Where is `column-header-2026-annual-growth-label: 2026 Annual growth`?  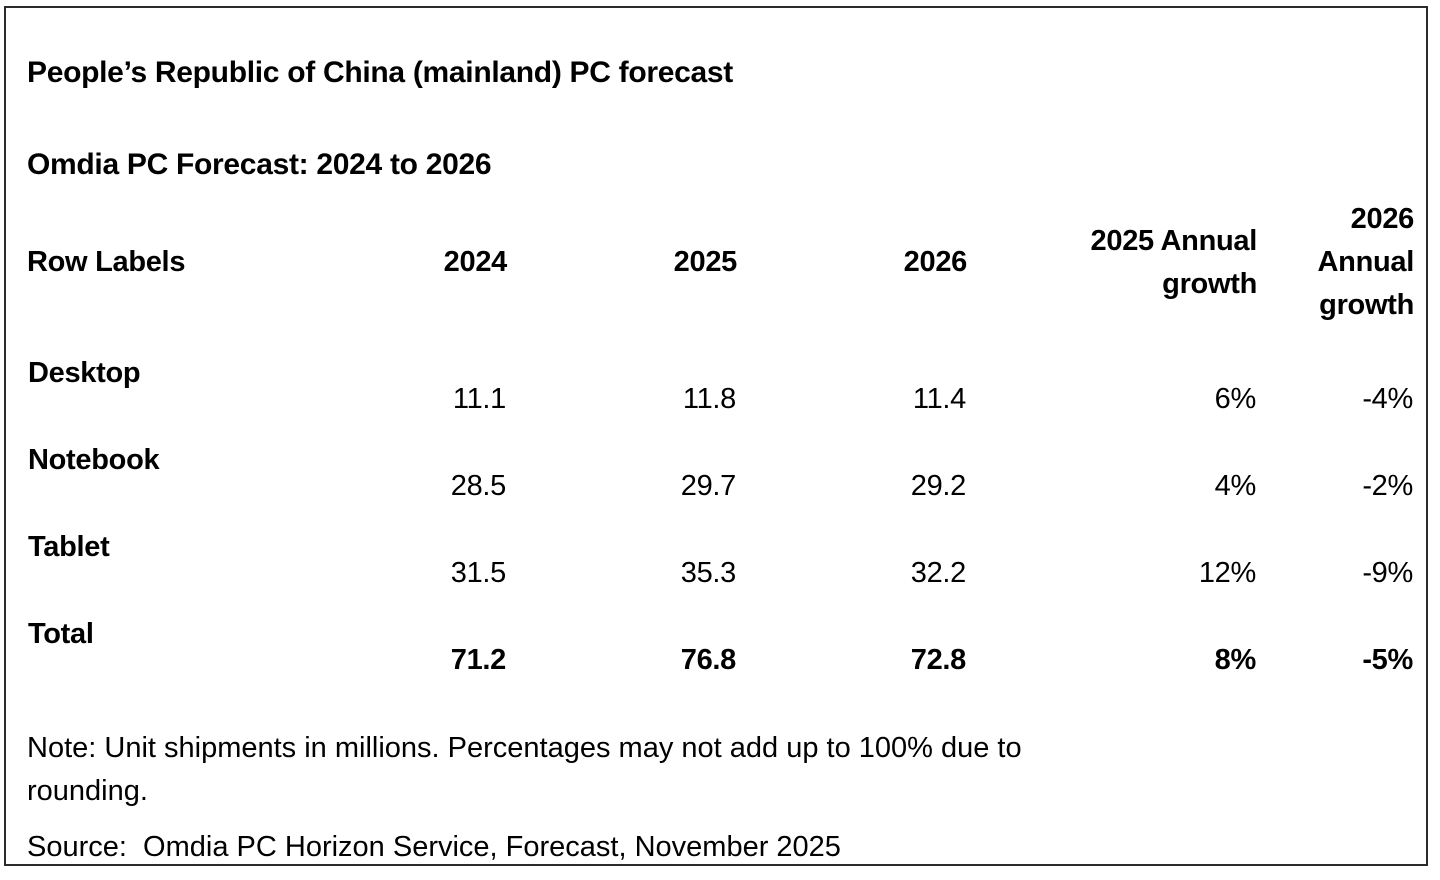 column-header-2026-annual-growth-label: 2026 Annual growth is located at coordinates (1366, 262).